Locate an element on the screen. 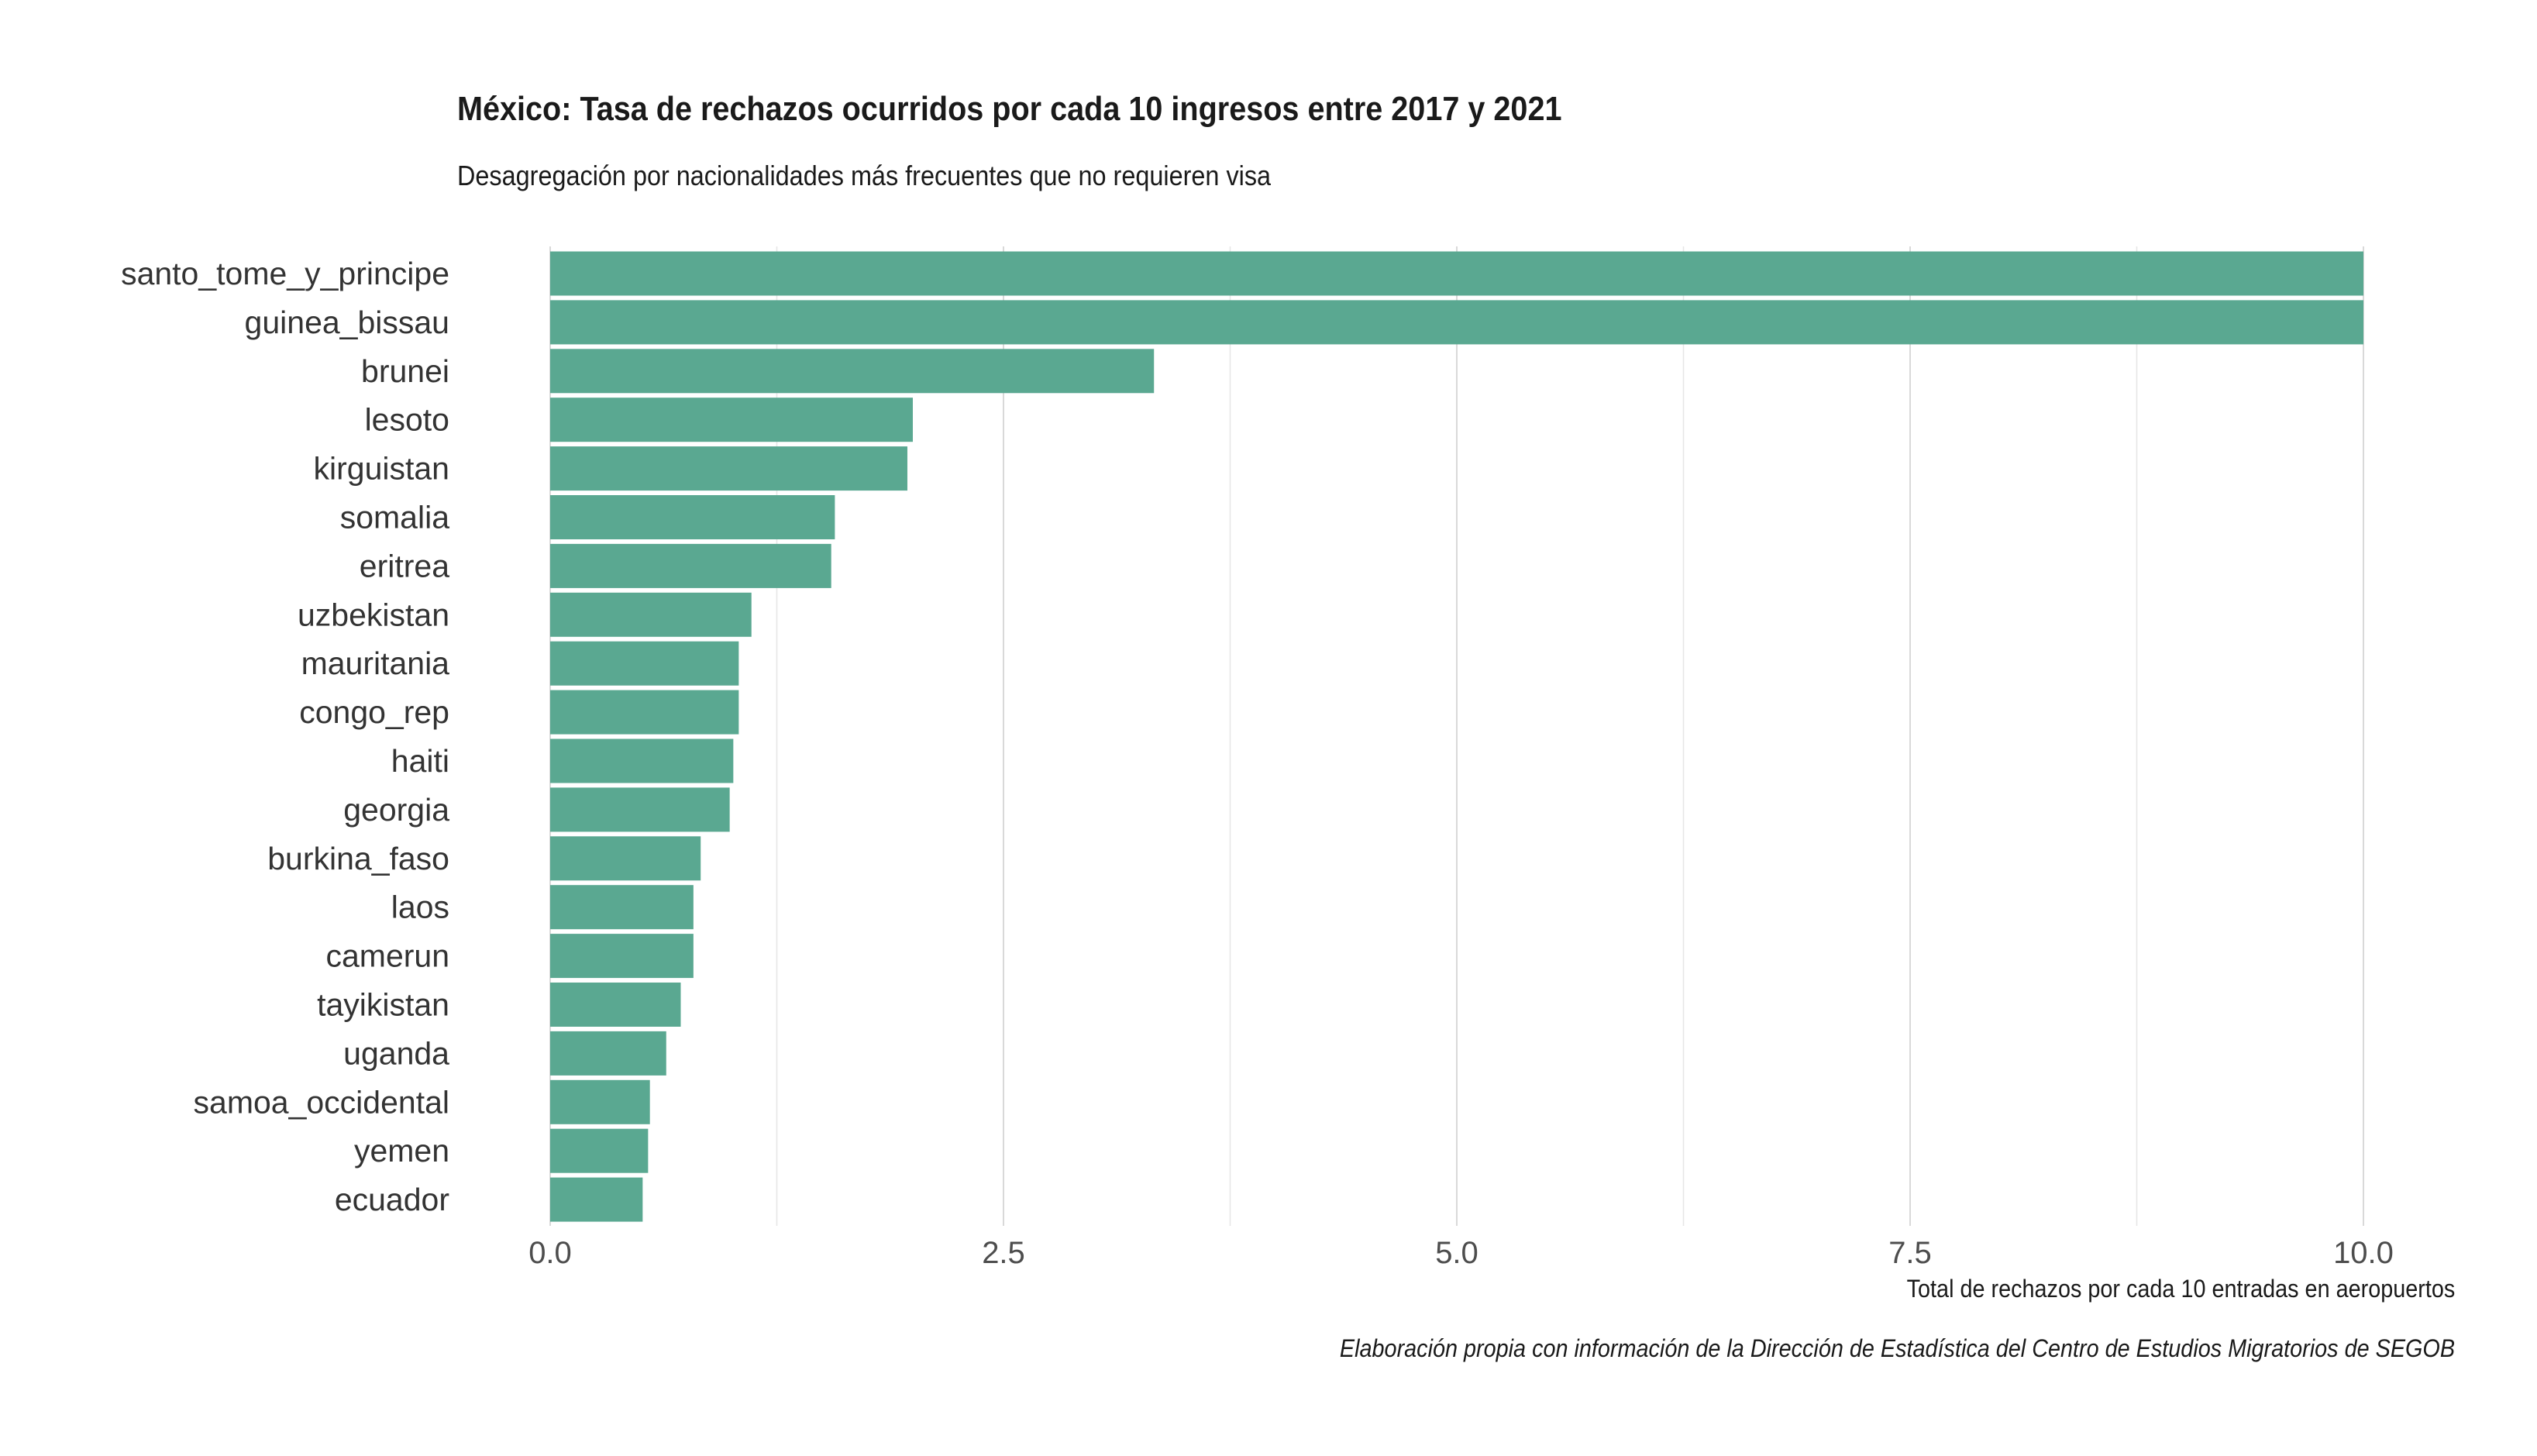 This screenshot has width=2537, height=1456. category-label-laos: laos is located at coordinates (420, 908).